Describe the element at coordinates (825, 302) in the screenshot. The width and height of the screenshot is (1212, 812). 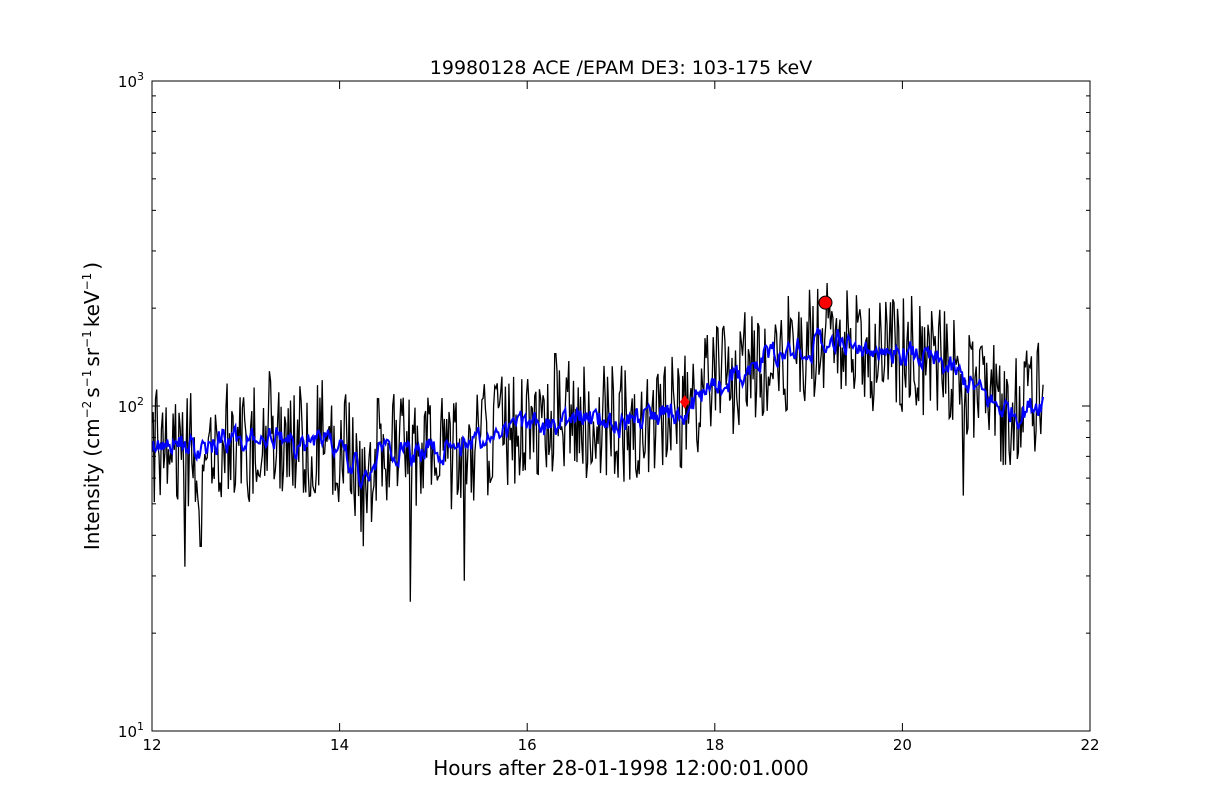
I see `peak-marker` at that location.